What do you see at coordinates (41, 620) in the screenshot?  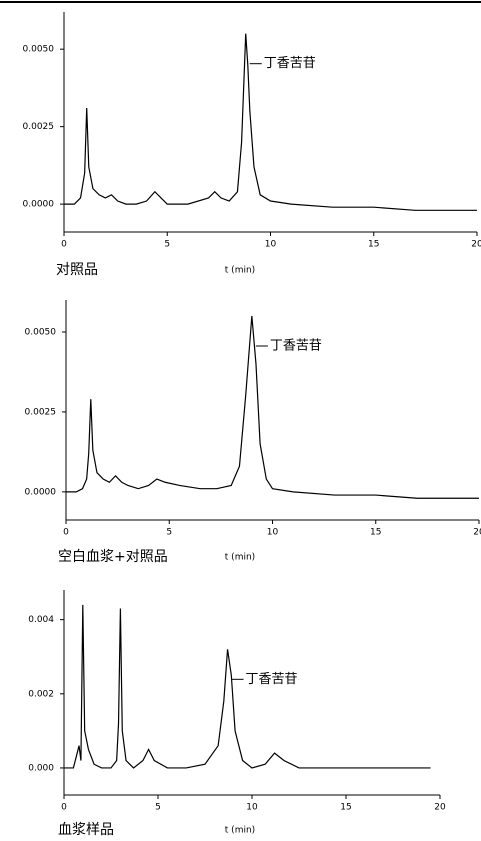 I see `y-tick-label: 0.004` at bounding box center [41, 620].